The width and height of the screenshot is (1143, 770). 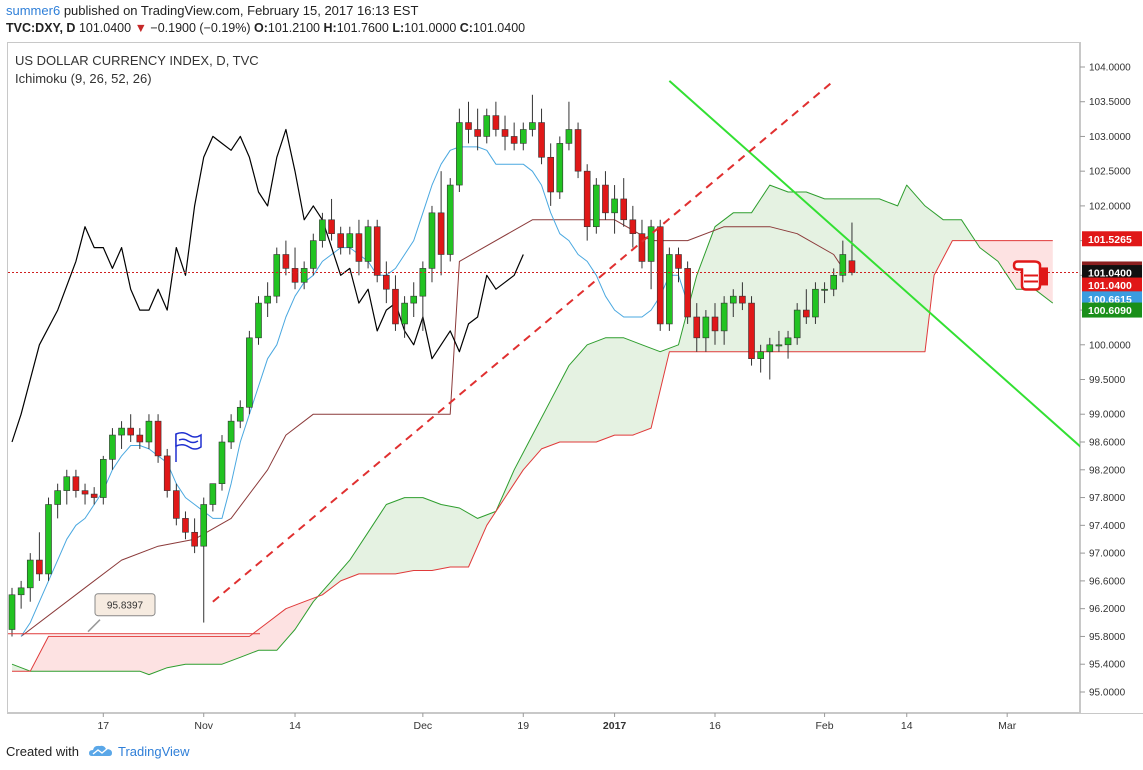 I want to click on tradingview-logo-text: TradingView, so click(x=154, y=751).